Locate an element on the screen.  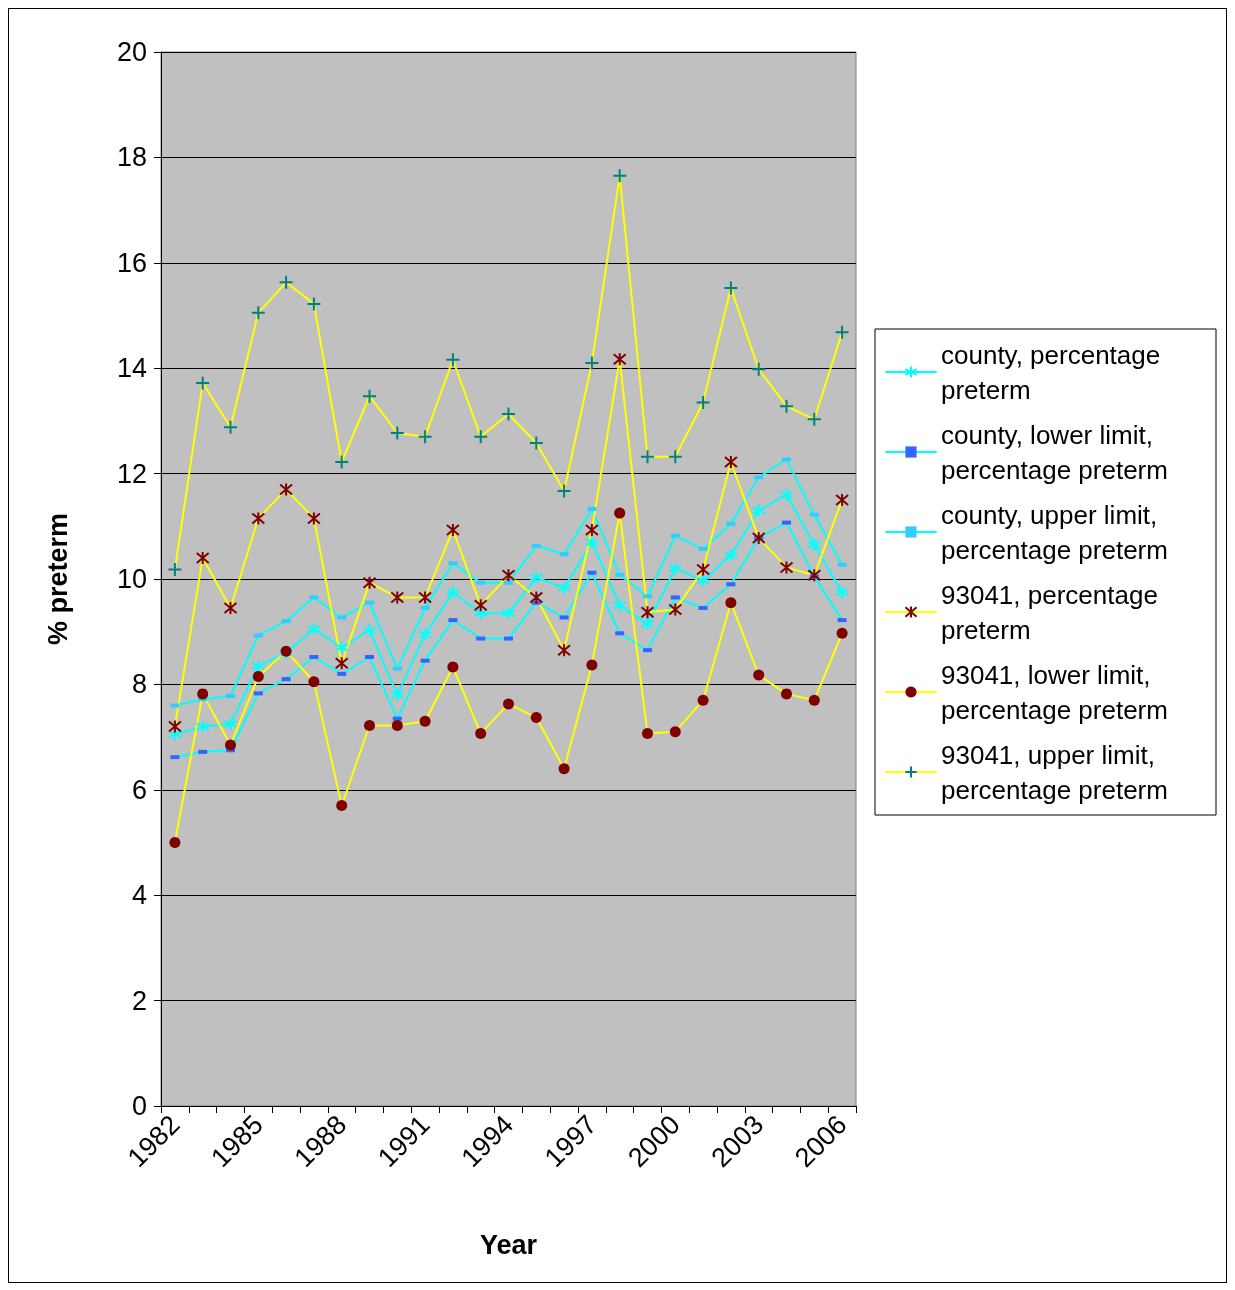
y-tick-label: 12 is located at coordinates (131, 473).